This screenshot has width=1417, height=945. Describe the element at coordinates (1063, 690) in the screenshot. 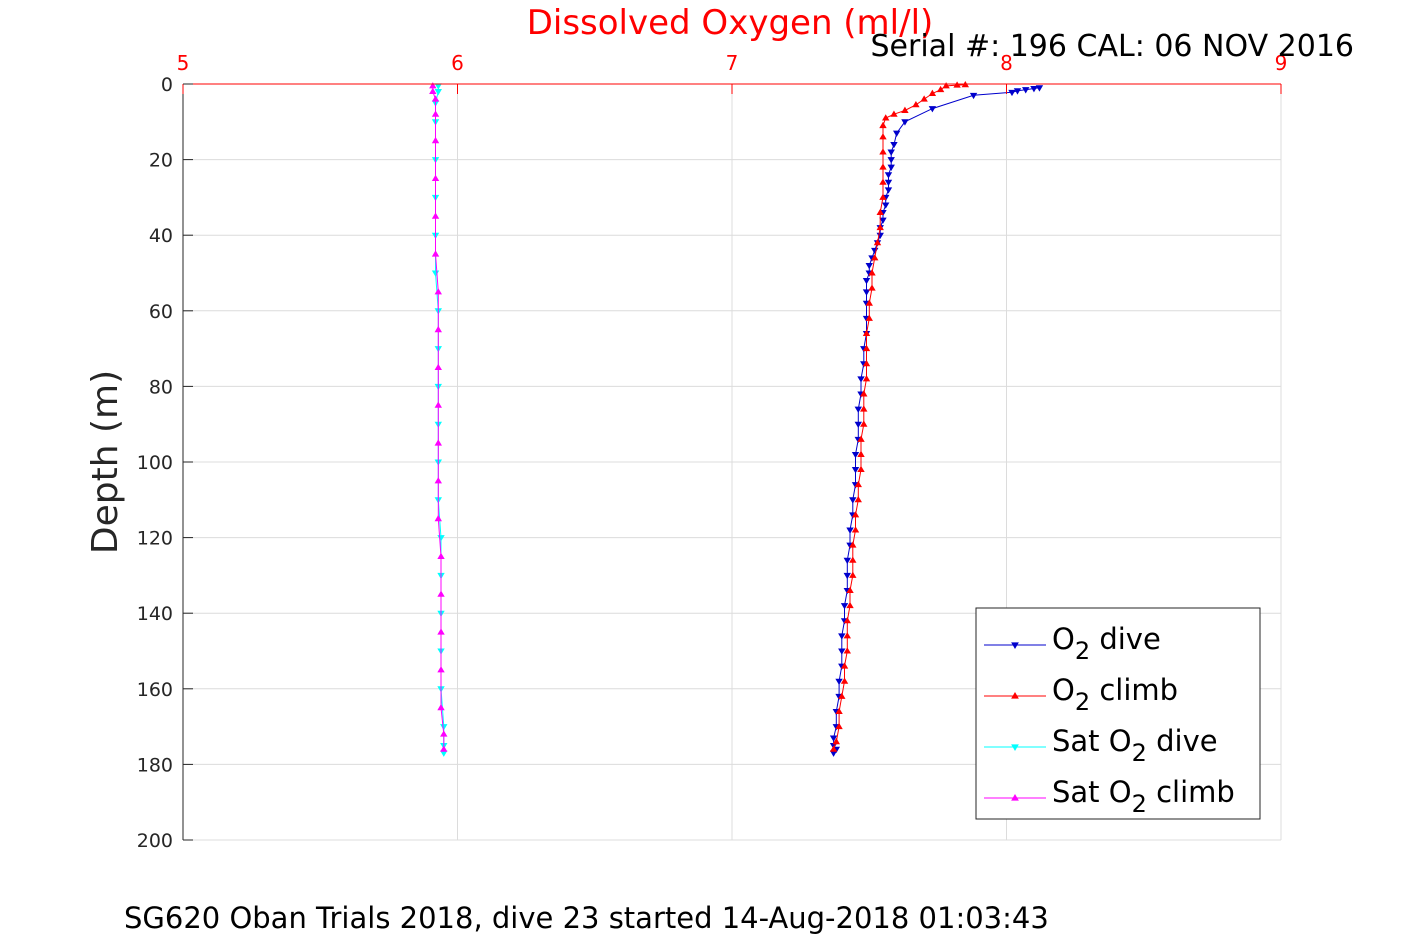

I see `legend-label-main-1: O` at that location.